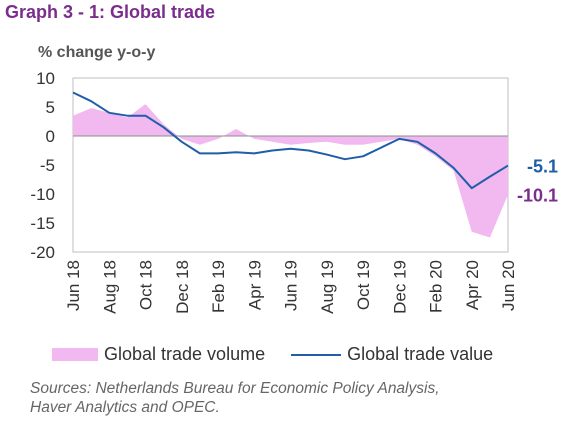  What do you see at coordinates (537, 196) in the screenshot?
I see `end-label-volume: -10.1` at bounding box center [537, 196].